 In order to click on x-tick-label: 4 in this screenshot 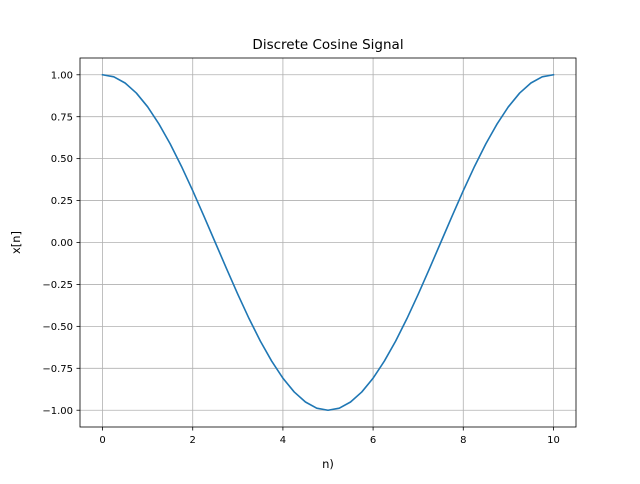, I will do `click(283, 440)`.